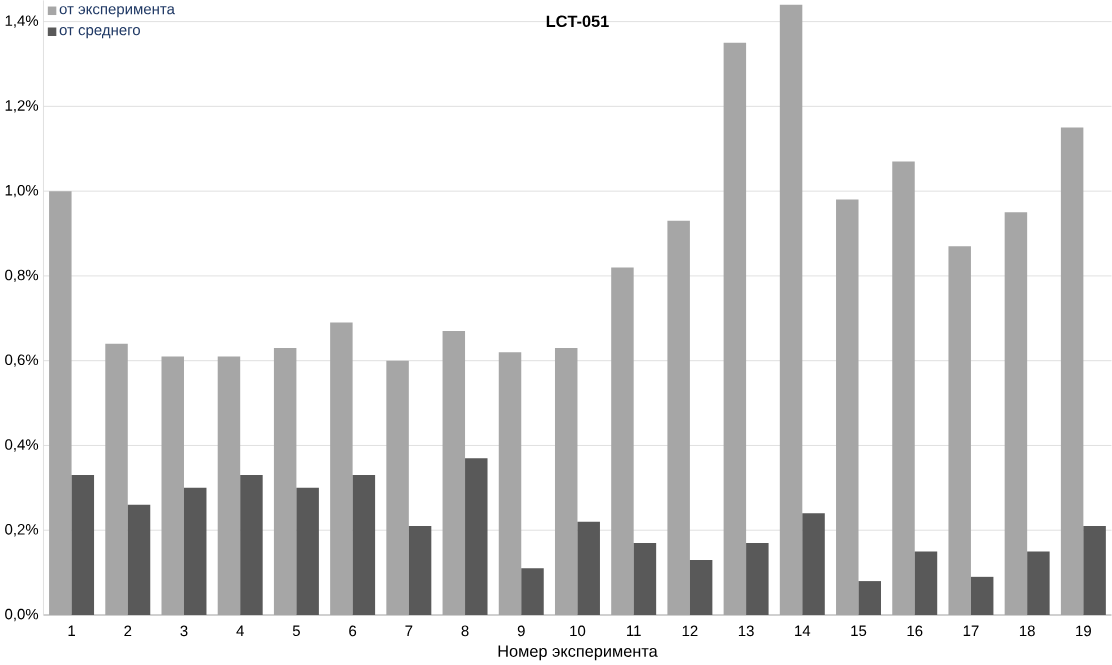 This screenshot has height=665, width=1112. Describe the element at coordinates (521, 631) in the screenshot. I see `x-tick-label: 9` at that location.